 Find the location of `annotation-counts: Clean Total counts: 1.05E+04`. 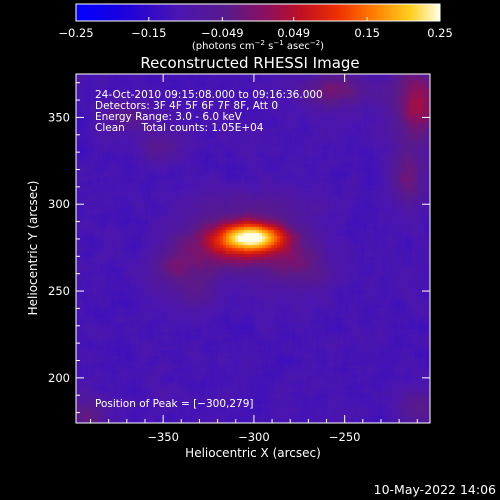

annotation-counts: Clean Total counts: 1.05E+04 is located at coordinates (179, 128).